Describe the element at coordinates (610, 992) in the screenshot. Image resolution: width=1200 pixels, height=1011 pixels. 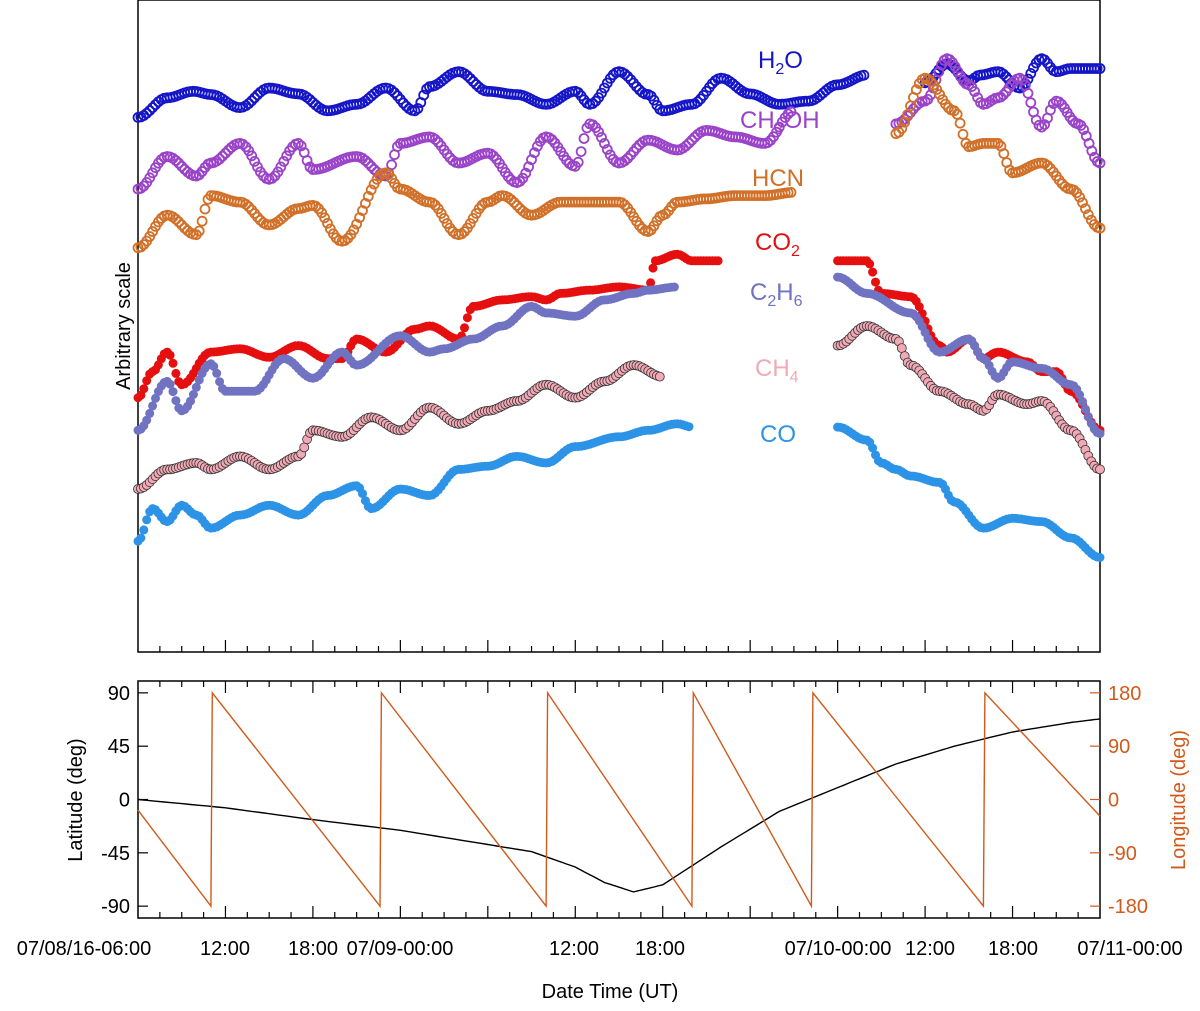
I see `x-axis-label: Date Time (UT)` at that location.